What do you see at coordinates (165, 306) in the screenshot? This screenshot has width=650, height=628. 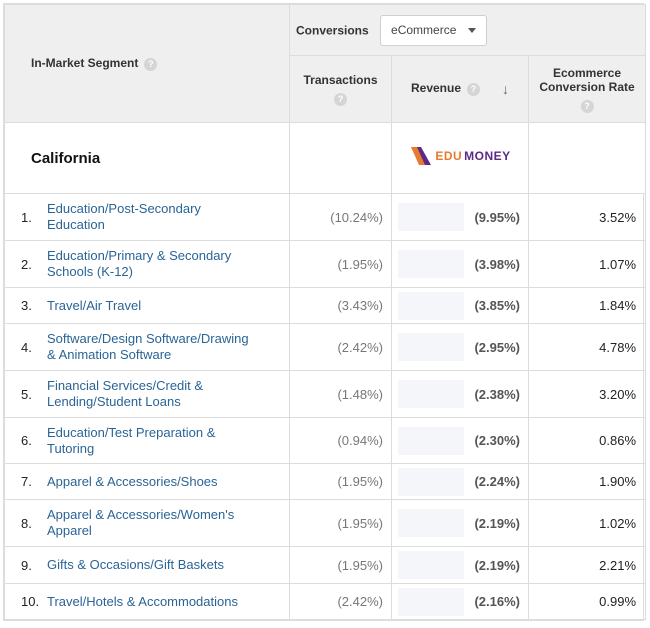 I see `segment-link: Travel/Air Travel` at bounding box center [165, 306].